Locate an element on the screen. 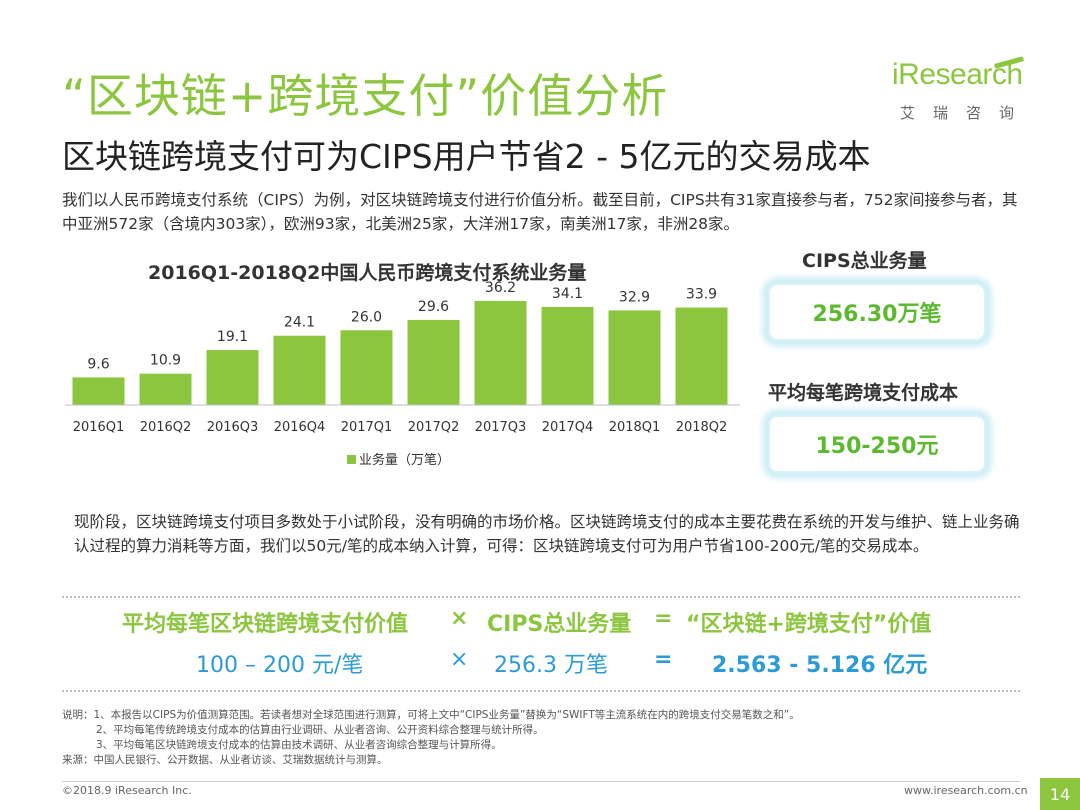 This screenshot has height=810, width=1080. cips-total-box: 256.30万笔 is located at coordinates (877, 312).